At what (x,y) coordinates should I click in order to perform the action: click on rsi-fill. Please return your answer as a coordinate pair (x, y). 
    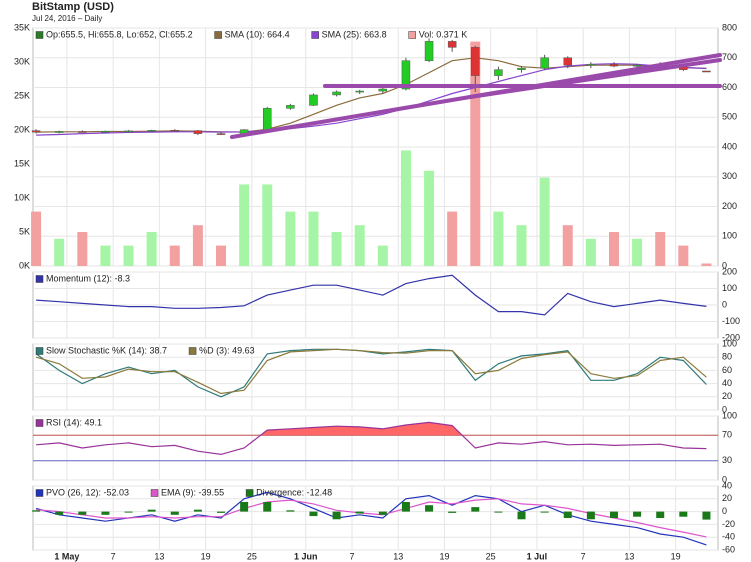
    Looking at the image, I should click on (371, 429).